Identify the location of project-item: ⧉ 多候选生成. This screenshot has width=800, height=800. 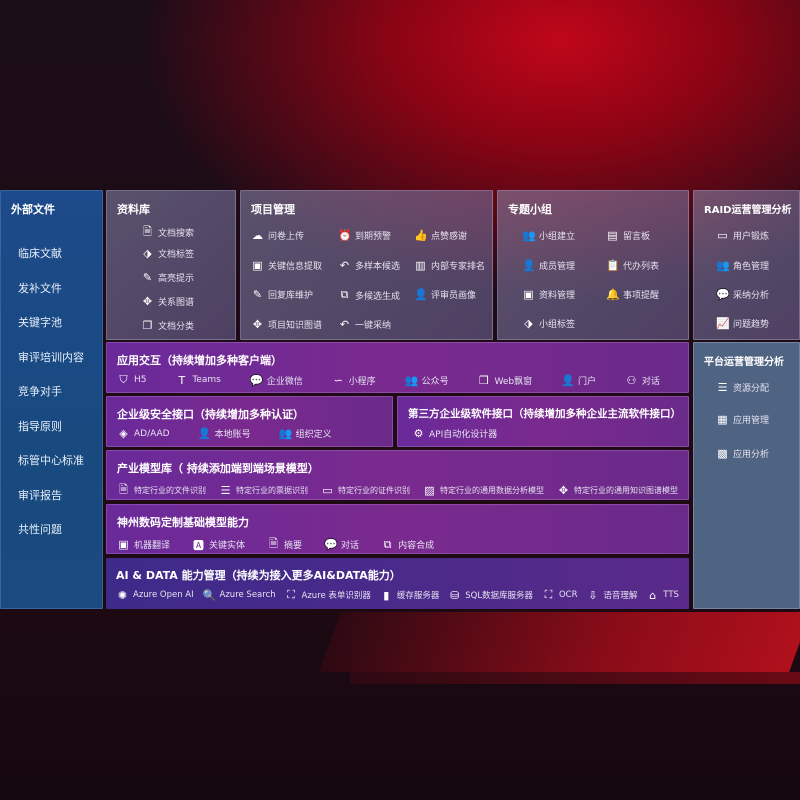
(369, 295).